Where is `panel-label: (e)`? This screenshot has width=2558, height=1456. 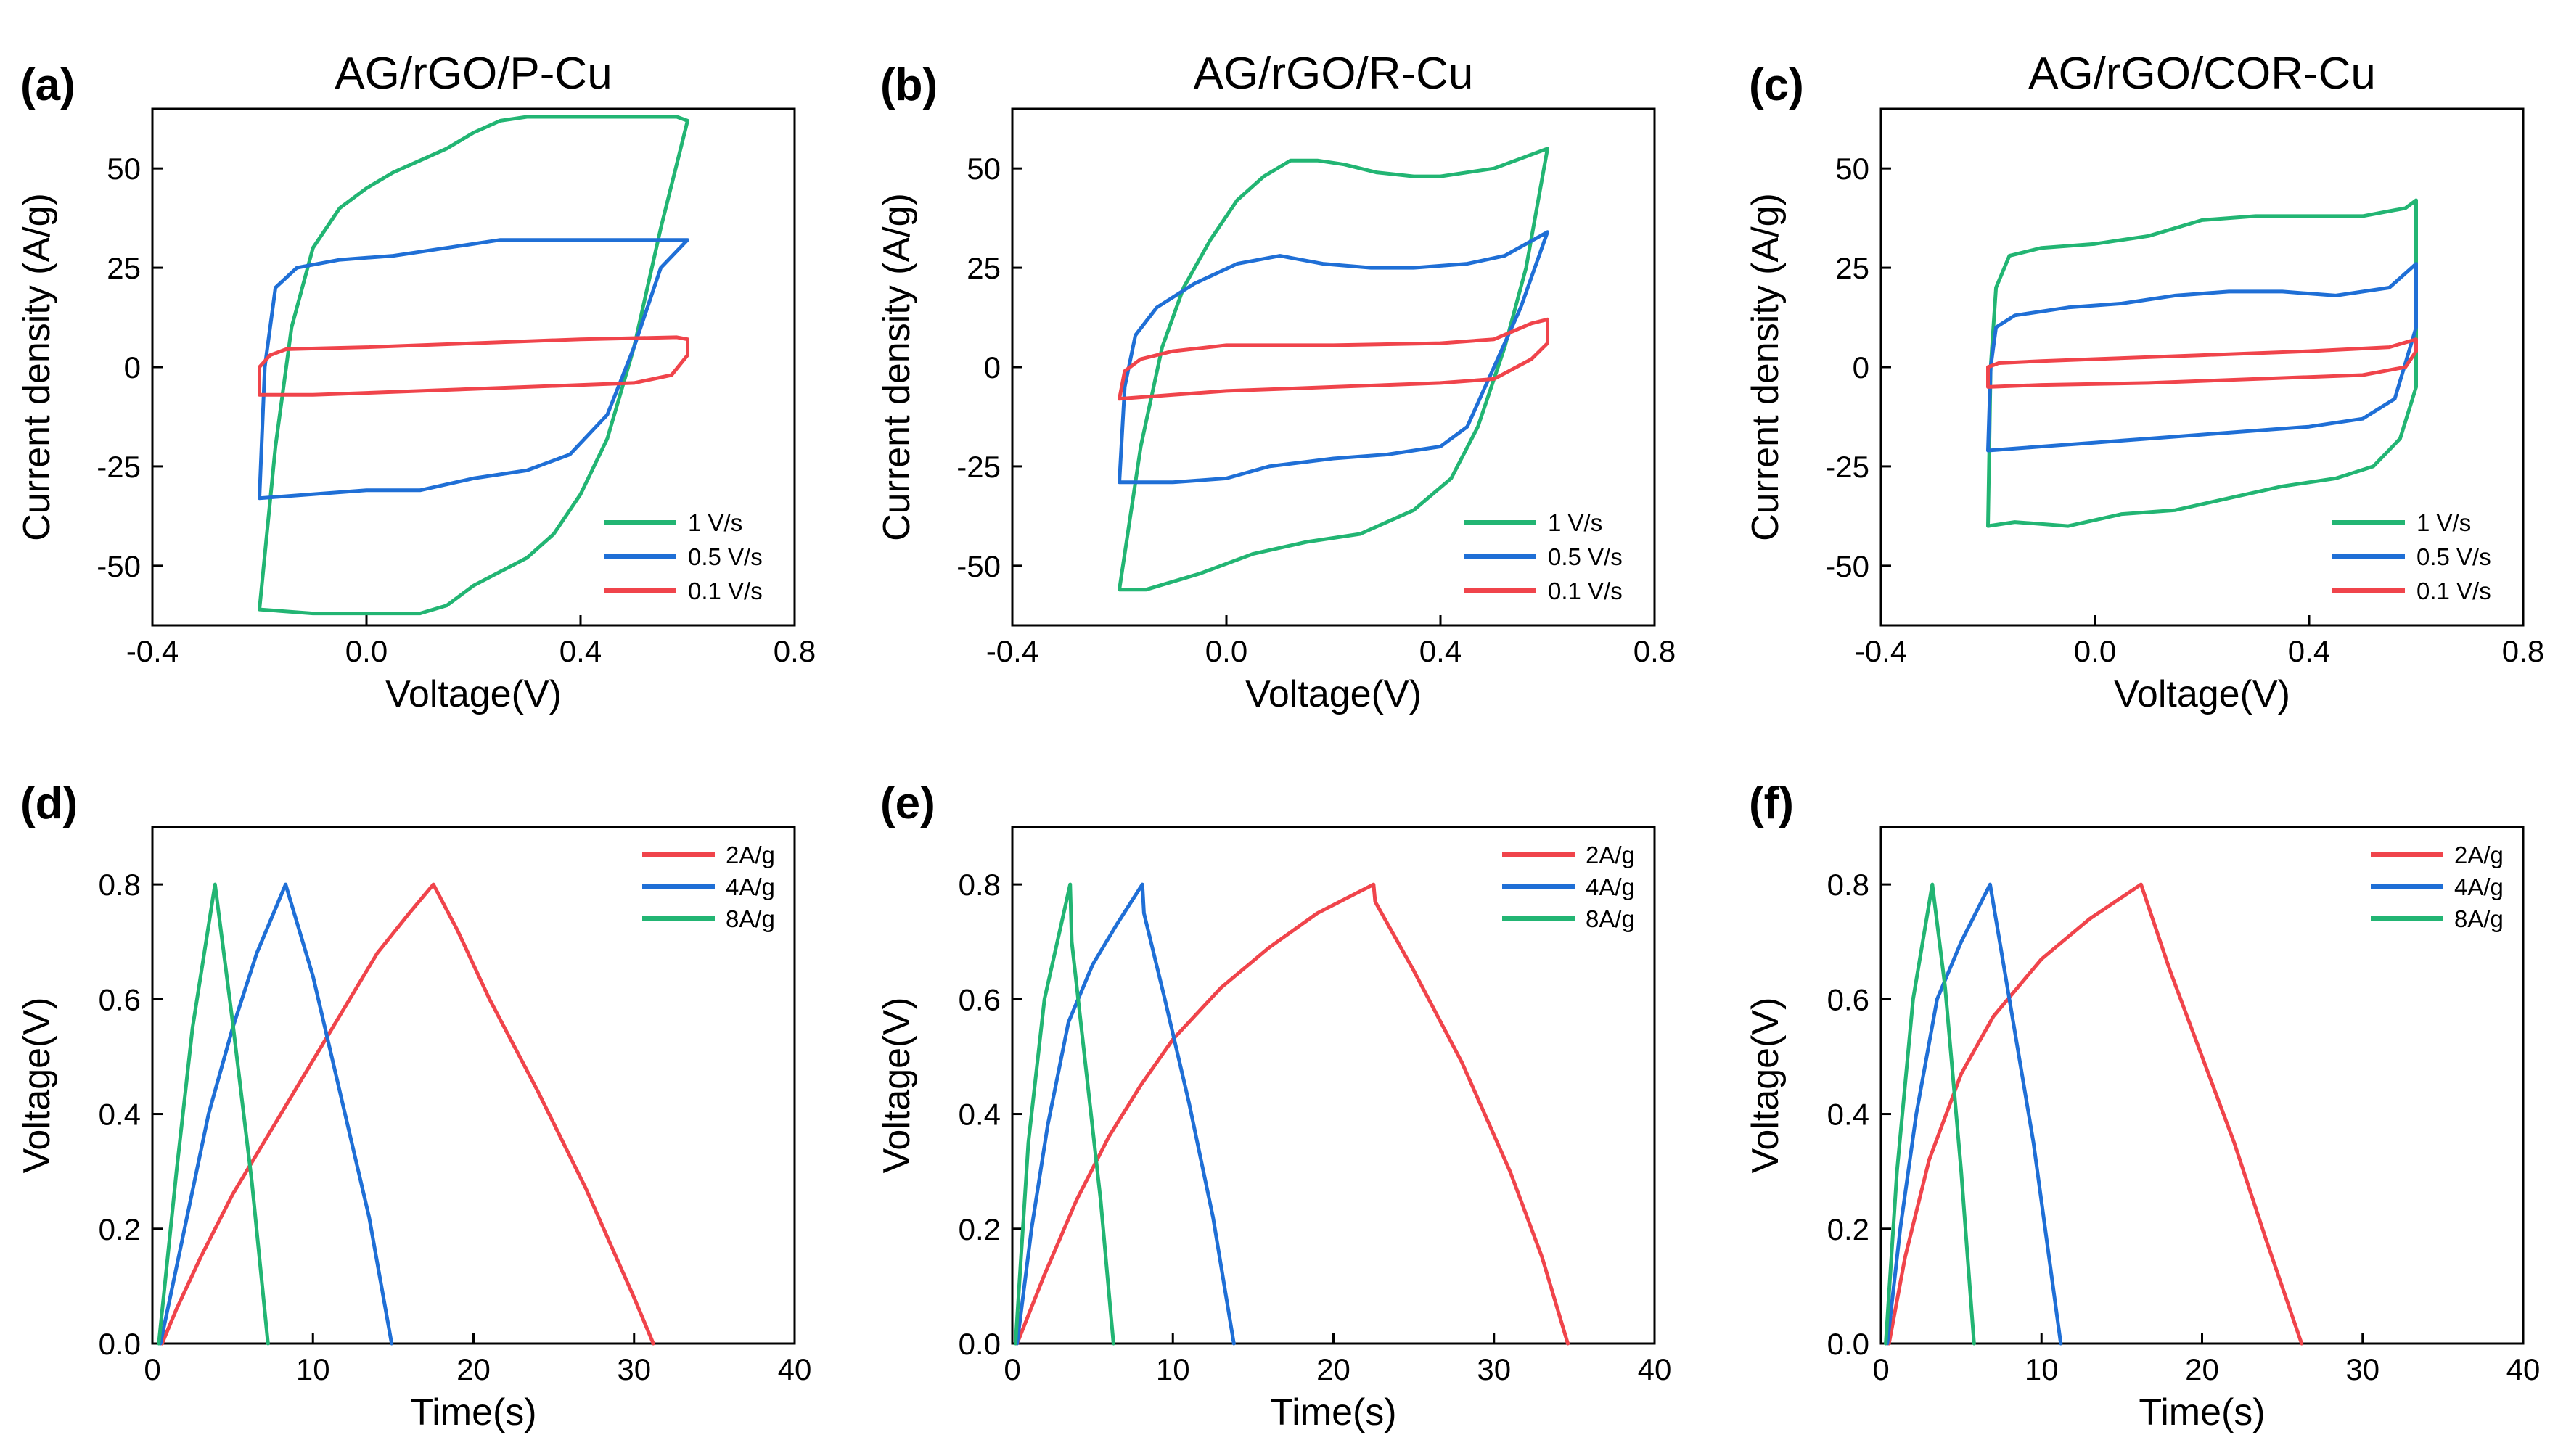 panel-label: (e) is located at coordinates (907, 803).